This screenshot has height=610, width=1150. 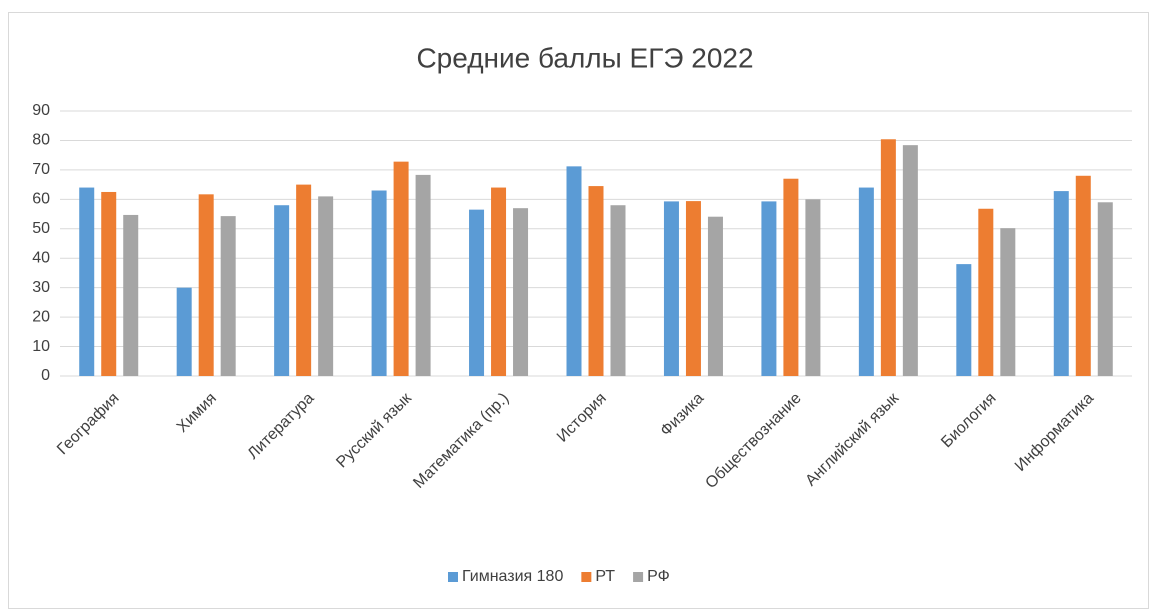 What do you see at coordinates (41, 316) in the screenshot?
I see `y-tick-label: 20` at bounding box center [41, 316].